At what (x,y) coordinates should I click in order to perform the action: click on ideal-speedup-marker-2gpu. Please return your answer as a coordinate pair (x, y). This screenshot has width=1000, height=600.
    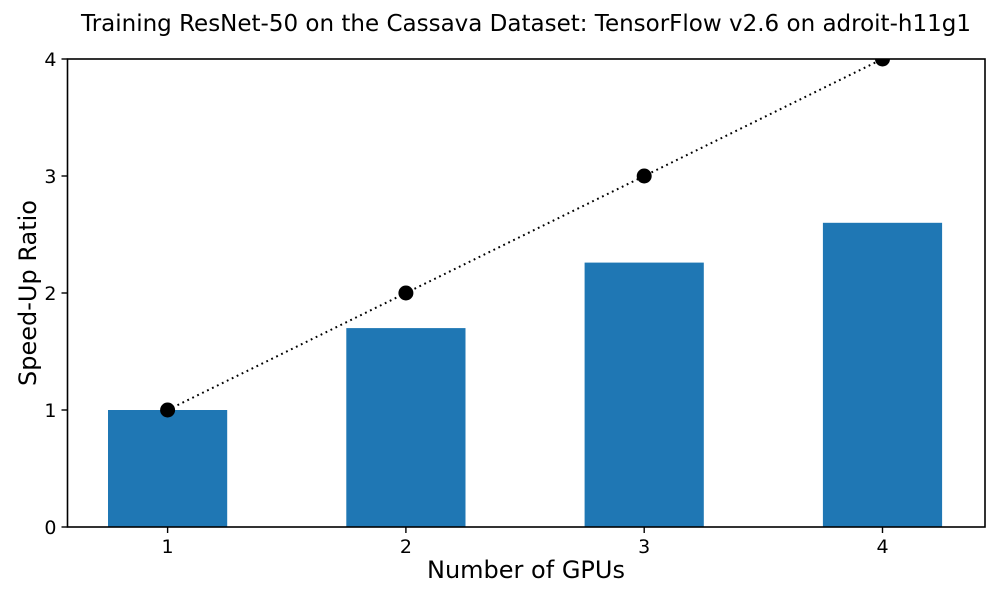
    Looking at the image, I should click on (406, 293).